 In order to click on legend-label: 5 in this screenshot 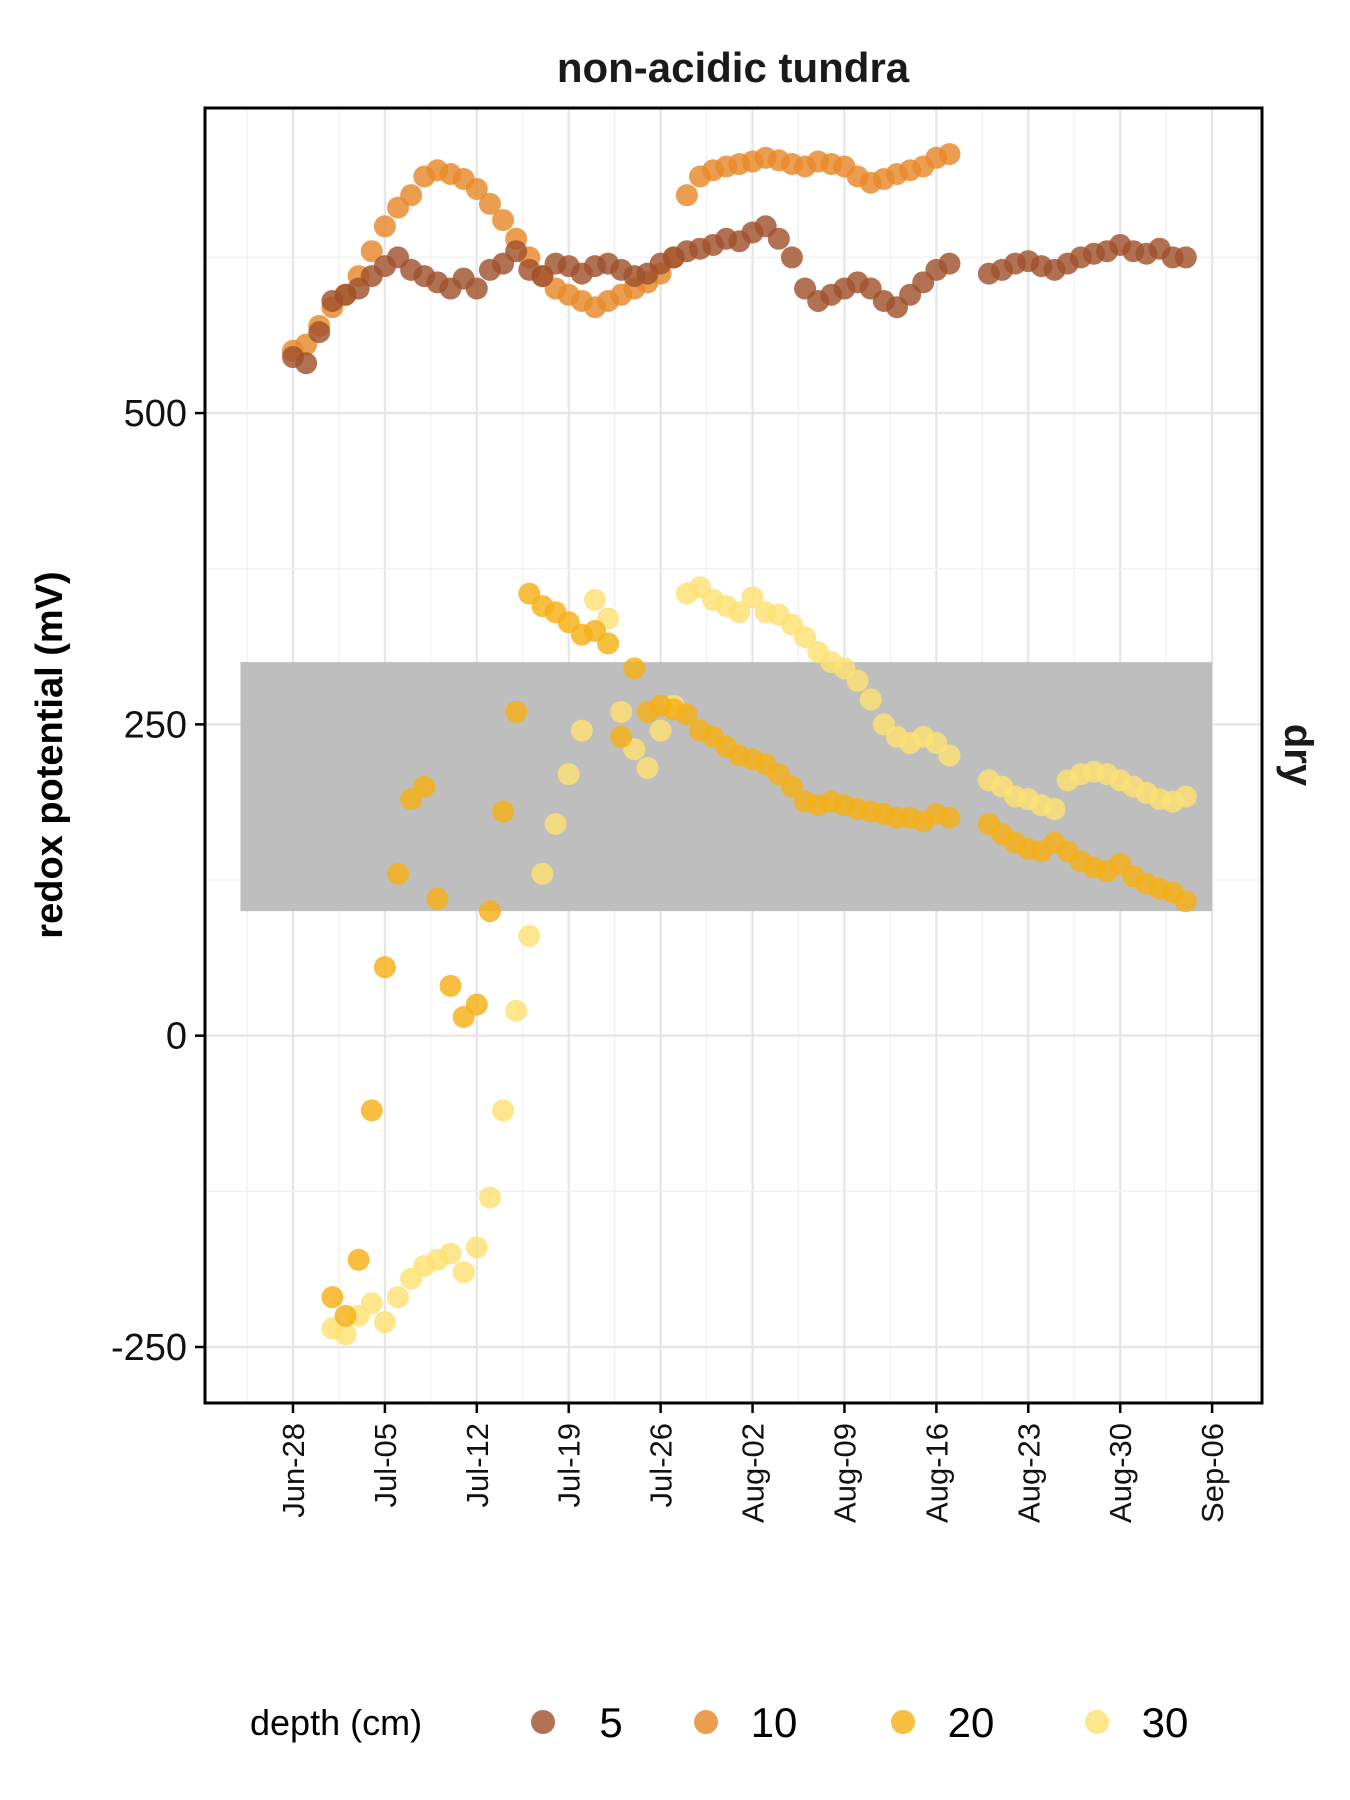, I will do `click(610, 1722)`.